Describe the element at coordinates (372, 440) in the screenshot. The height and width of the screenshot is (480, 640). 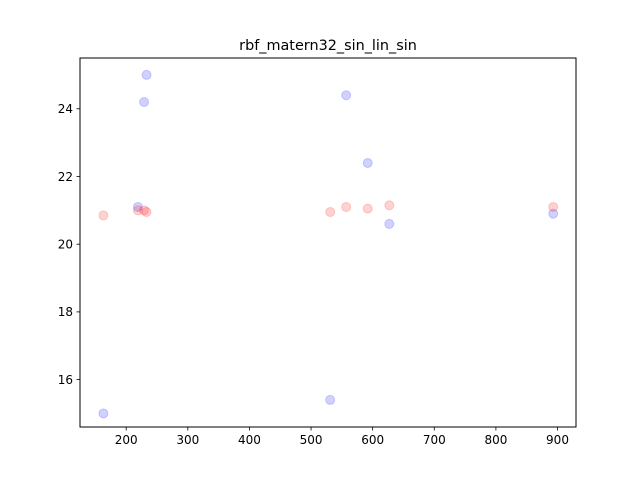
I see `x-tick-label: 600` at that location.